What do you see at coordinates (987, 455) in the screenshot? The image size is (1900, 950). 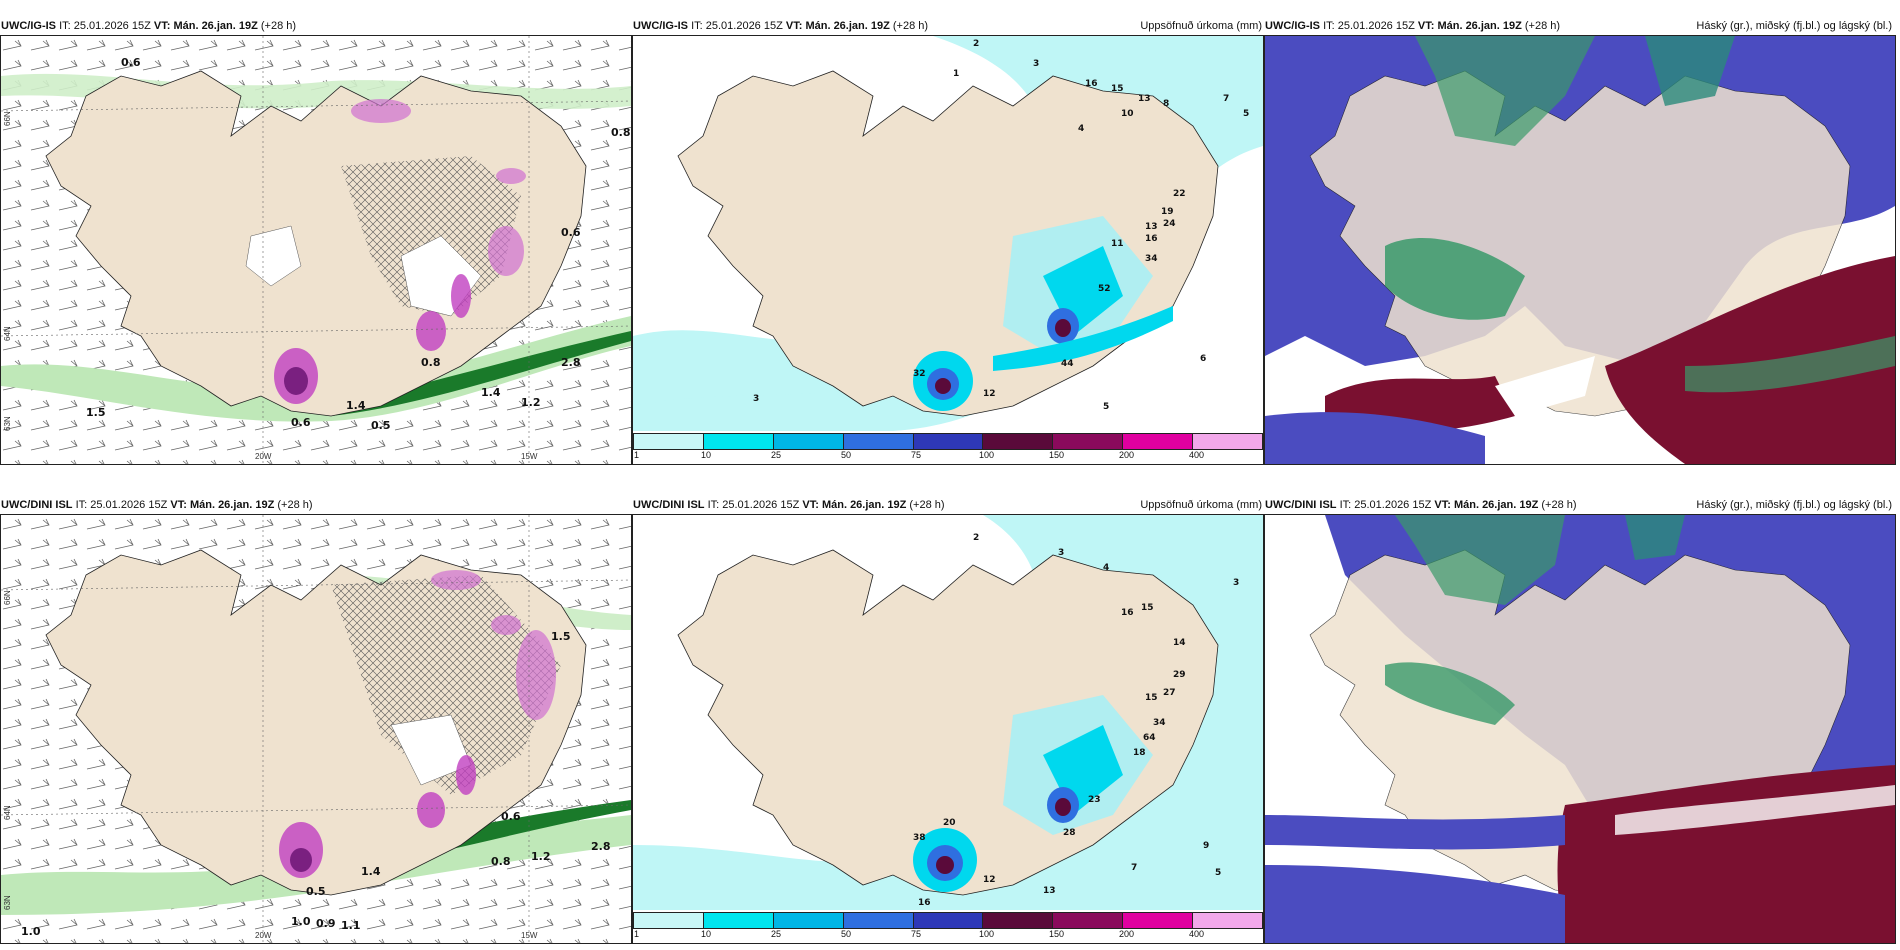 I see `colorbar-label: 100` at bounding box center [987, 455].